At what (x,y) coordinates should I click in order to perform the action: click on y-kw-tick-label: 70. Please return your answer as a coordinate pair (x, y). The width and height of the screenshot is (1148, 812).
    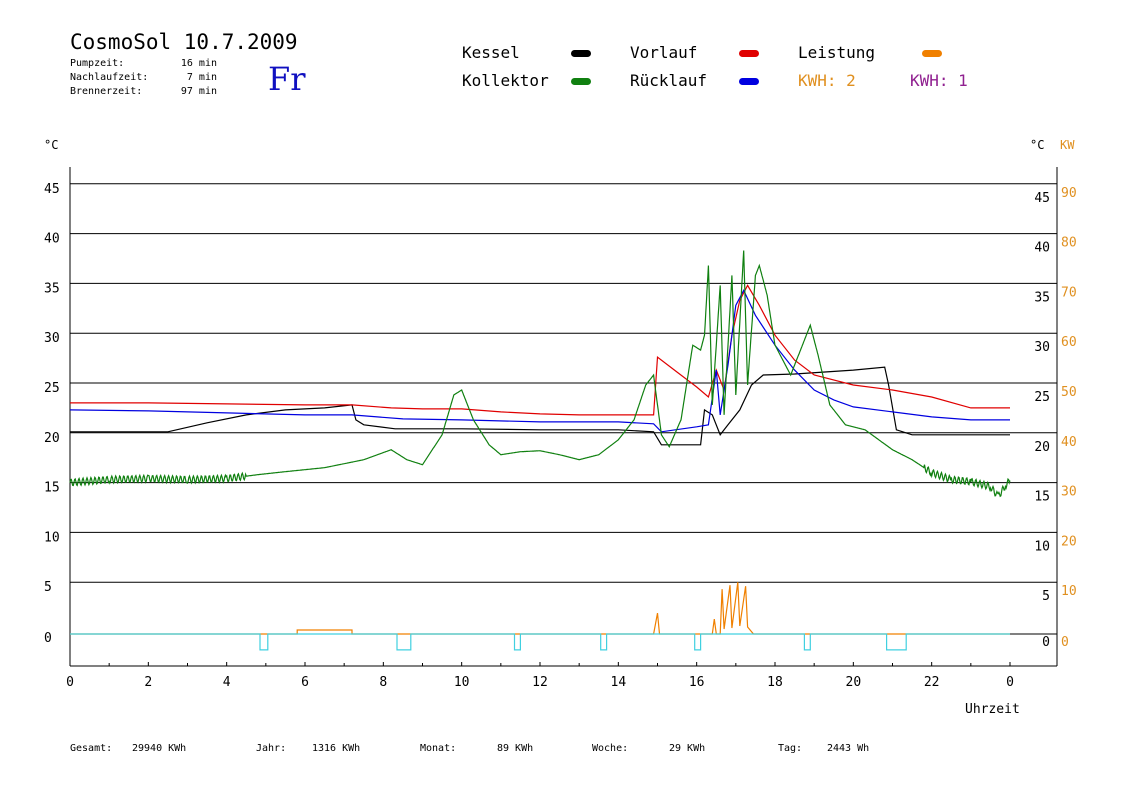
    Looking at the image, I should click on (1069, 292).